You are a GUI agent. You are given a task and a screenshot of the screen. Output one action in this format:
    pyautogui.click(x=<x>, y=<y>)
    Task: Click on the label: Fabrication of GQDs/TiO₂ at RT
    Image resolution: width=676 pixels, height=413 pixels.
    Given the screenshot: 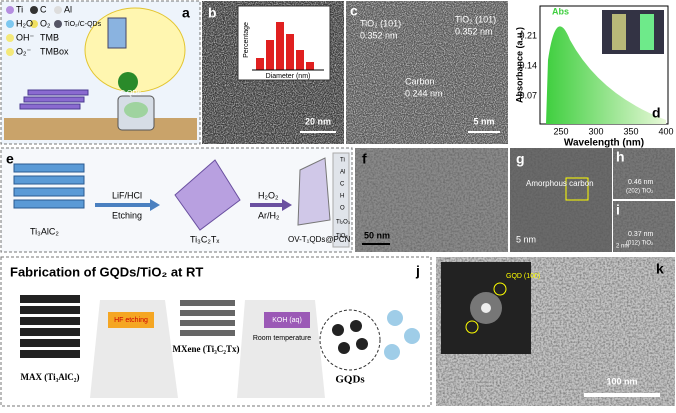 What is the action you would take?
    pyautogui.click(x=106, y=271)
    